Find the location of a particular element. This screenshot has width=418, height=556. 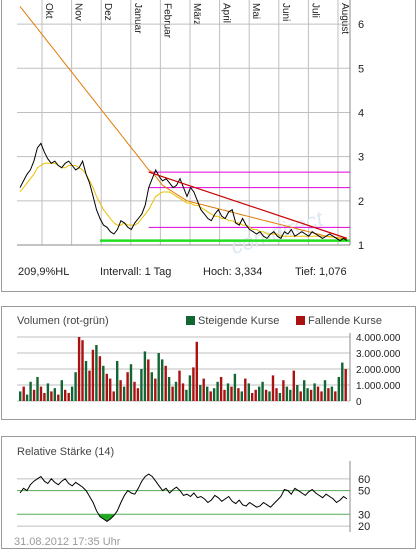

month-tick-label: Juli is located at coordinates (314, 10).